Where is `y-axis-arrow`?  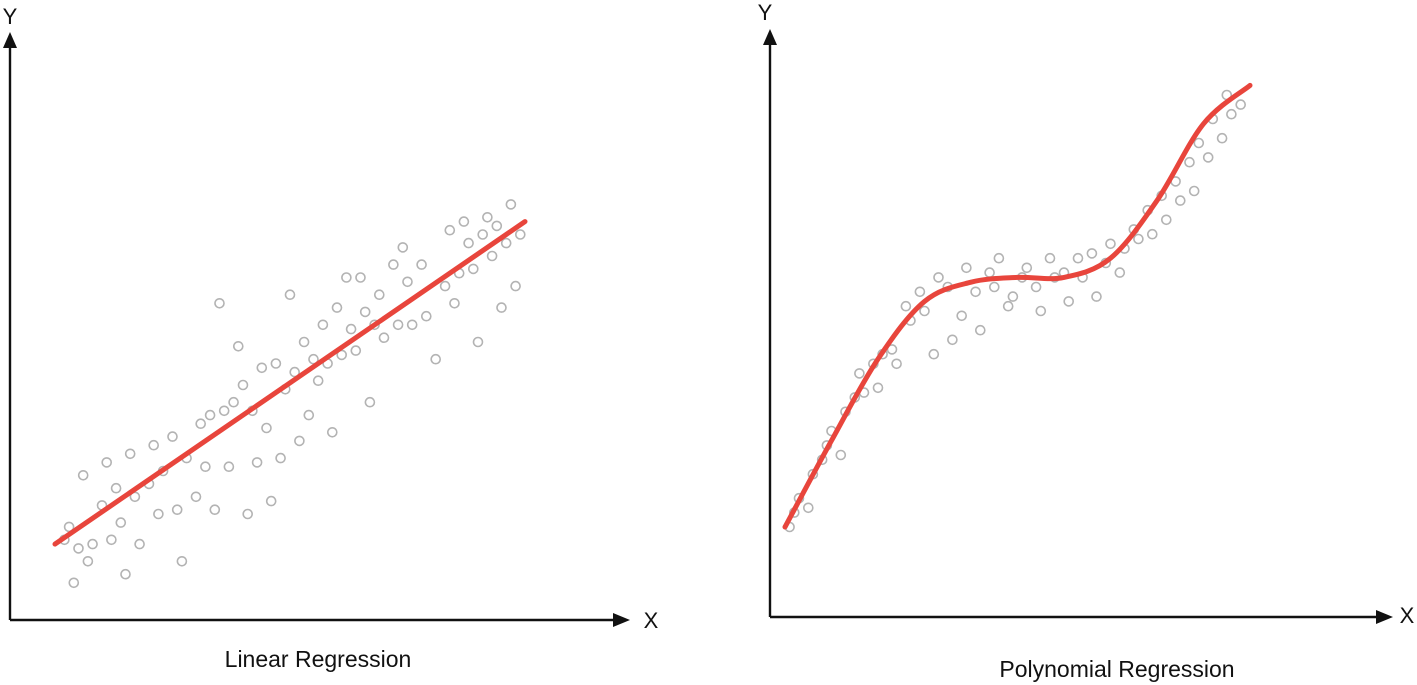
y-axis-arrow is located at coordinates (770, 37).